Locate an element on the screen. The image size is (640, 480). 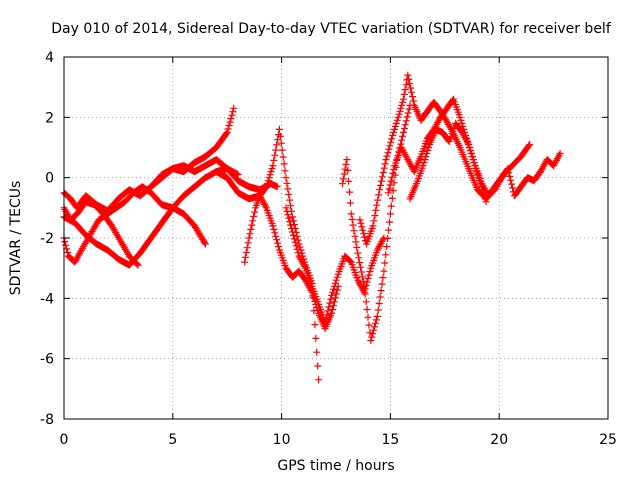
x-tick-label: 10 is located at coordinates (282, 440).